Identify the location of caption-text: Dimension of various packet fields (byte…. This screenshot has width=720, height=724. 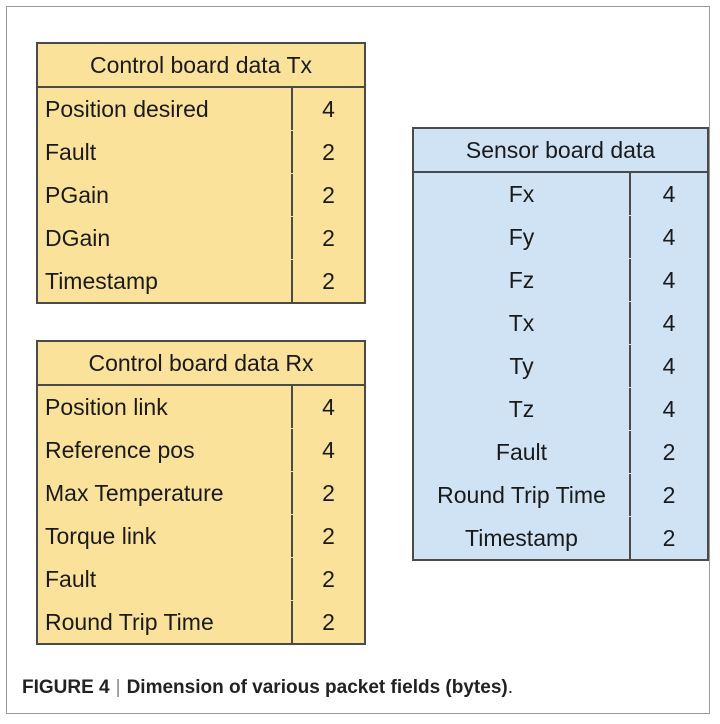
(317, 687).